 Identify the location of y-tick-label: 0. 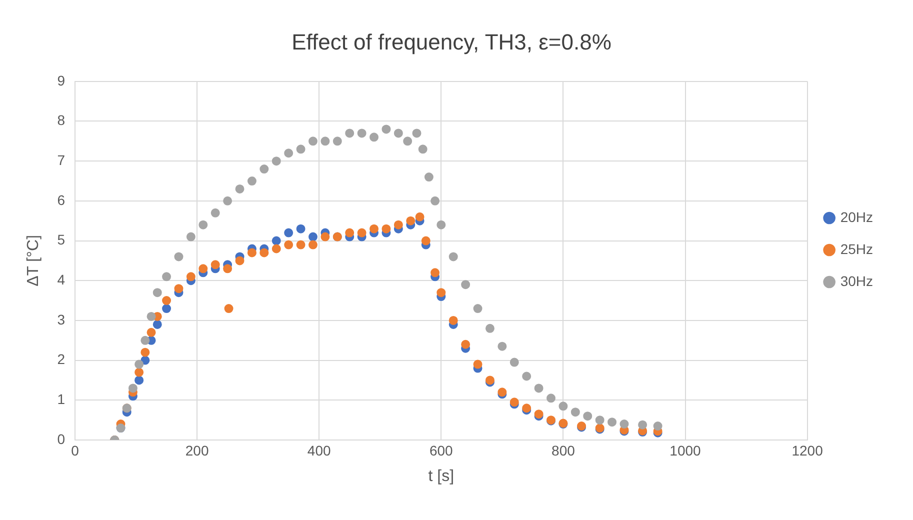
(61, 438).